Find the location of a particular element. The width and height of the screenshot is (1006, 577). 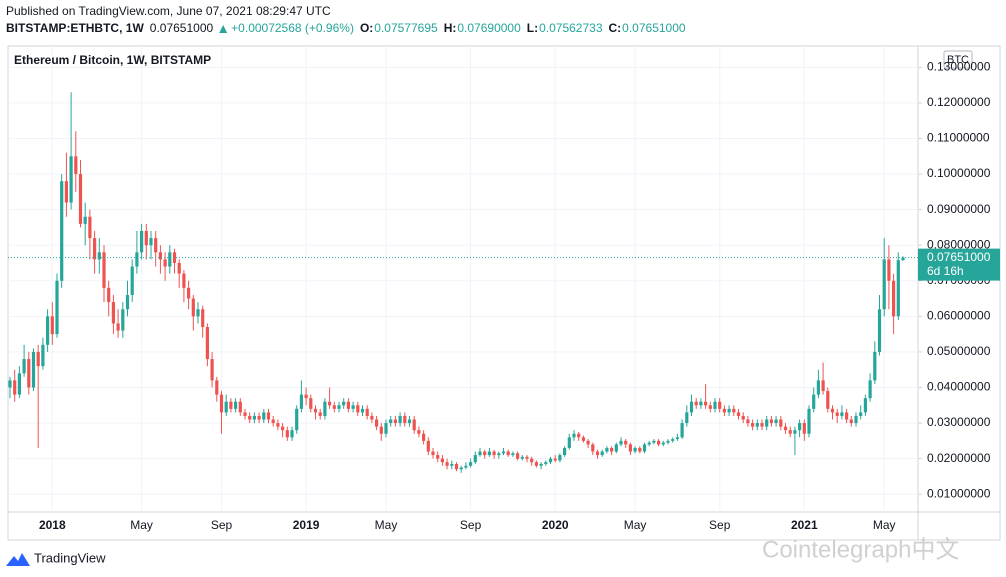

x-tick-label: 2018 is located at coordinates (52, 525).